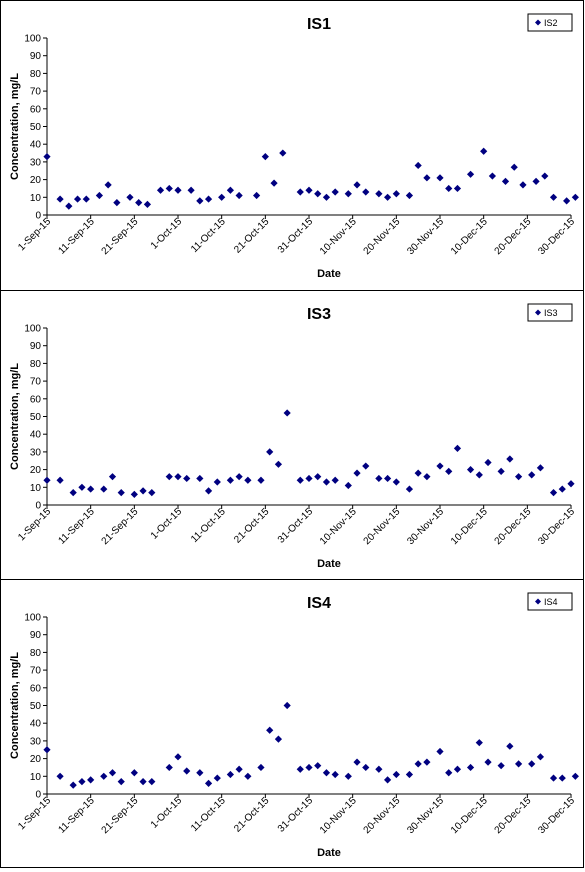 The width and height of the screenshot is (585, 872). What do you see at coordinates (425, 815) in the screenshot?
I see `x-tick-label: 30-Nov-15` at bounding box center [425, 815].